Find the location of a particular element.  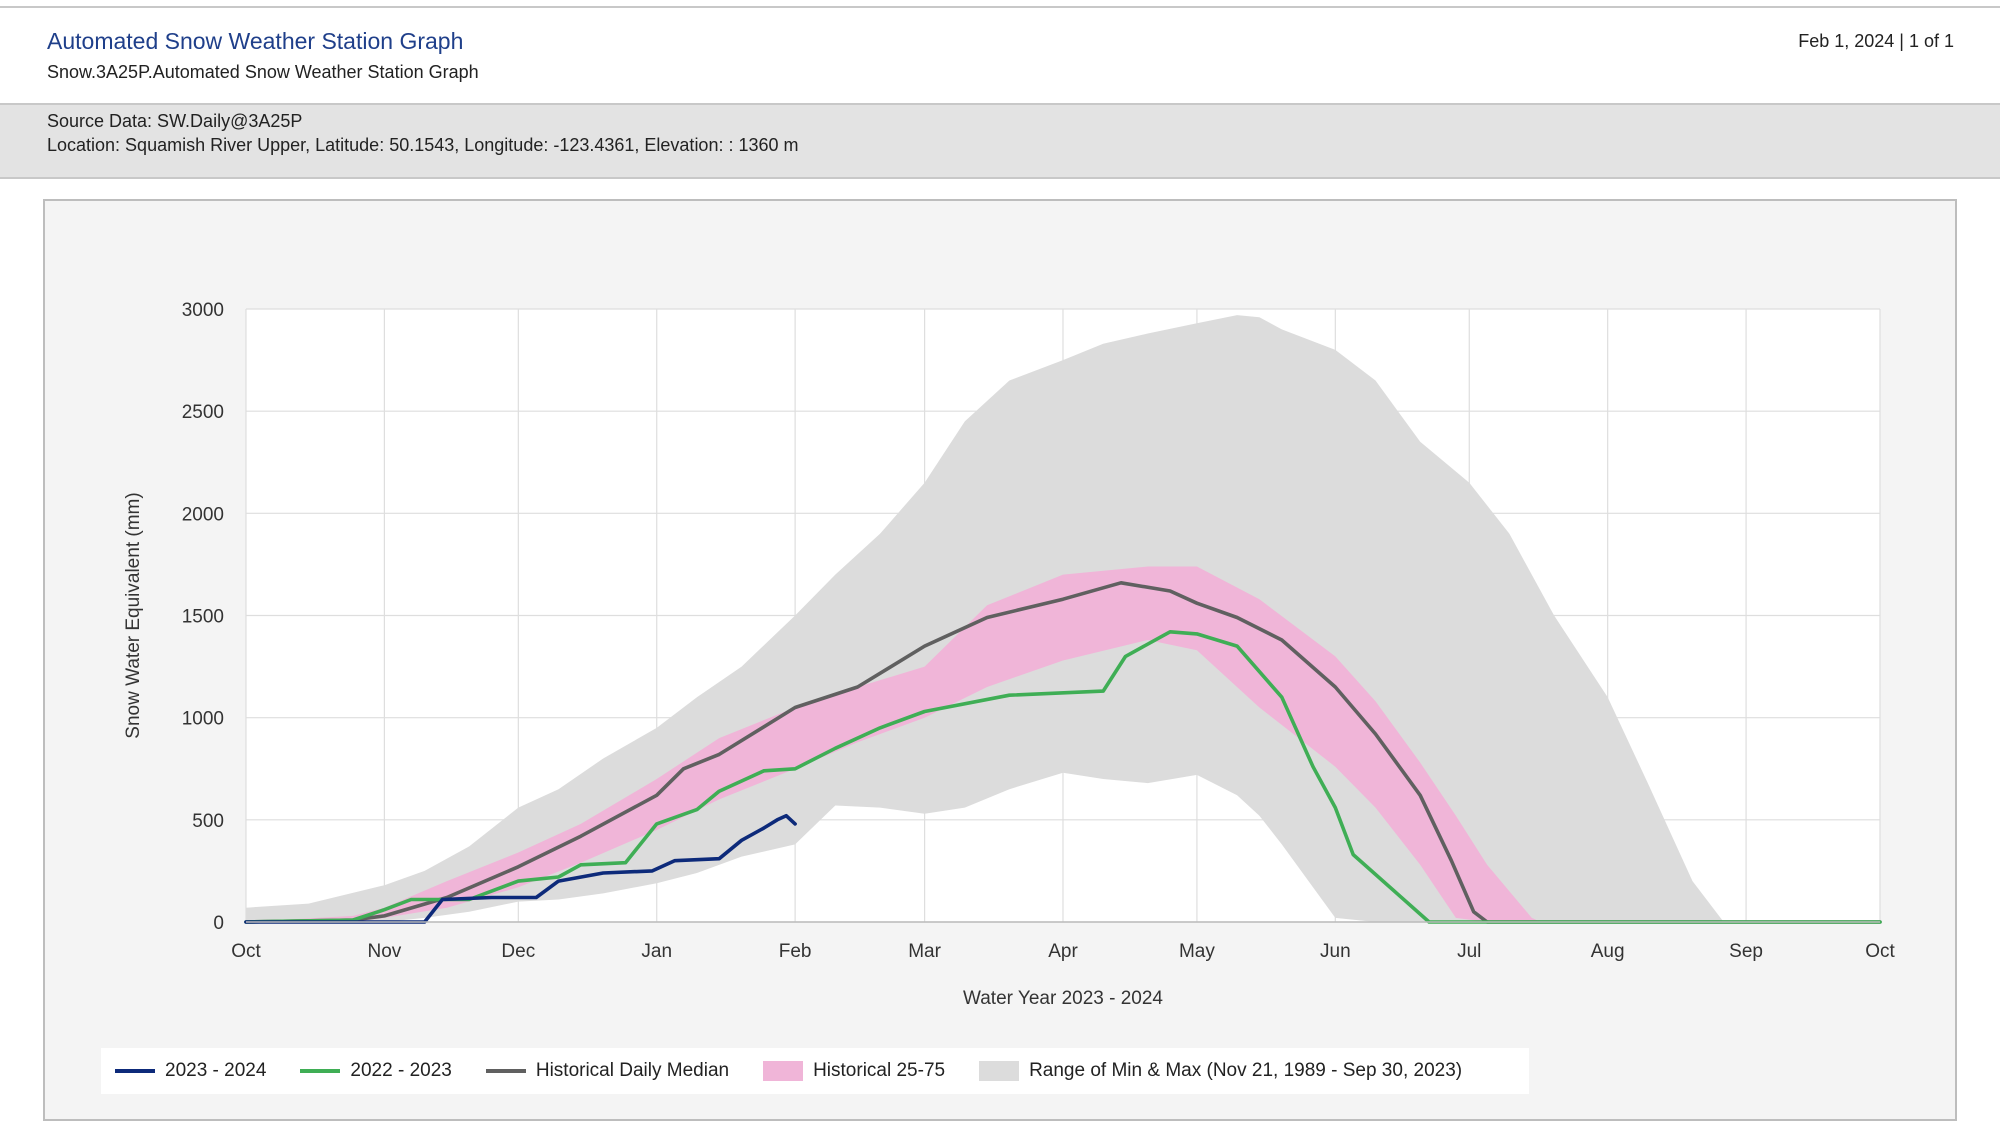

source-data-text: Source Data: SW.Daily@3A25P is located at coordinates (175, 121).